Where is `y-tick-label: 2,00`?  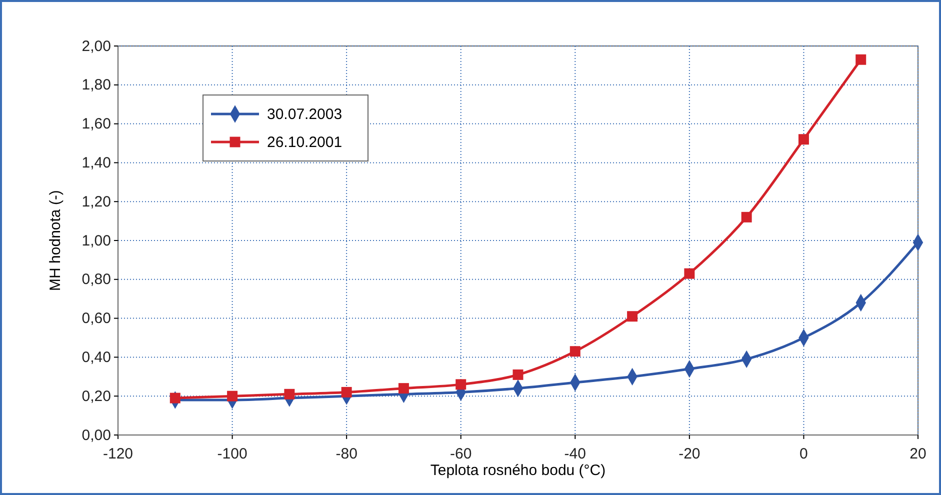
y-tick-label: 2,00 is located at coordinates (96, 46).